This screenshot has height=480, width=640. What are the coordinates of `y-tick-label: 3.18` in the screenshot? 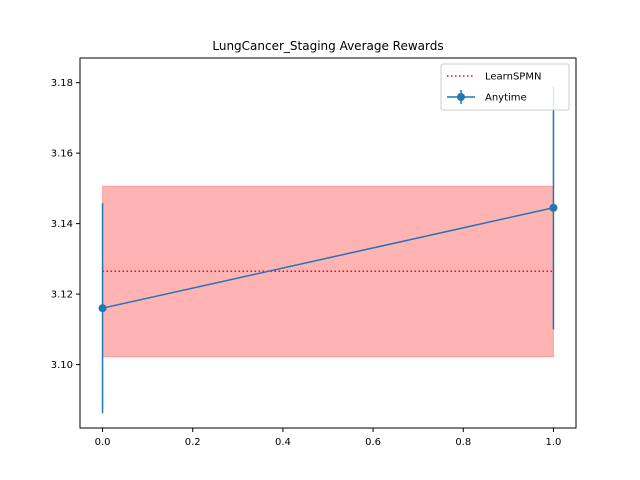 It's located at (62, 83).